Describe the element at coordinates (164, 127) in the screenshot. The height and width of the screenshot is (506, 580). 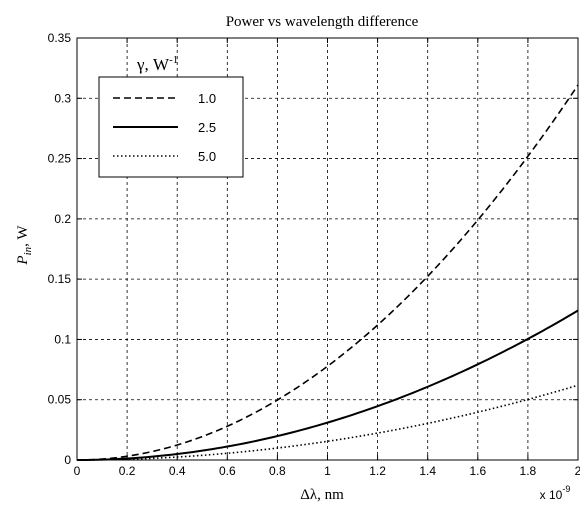
I see `legend-entries: 1.0 2.5 5.0` at that location.